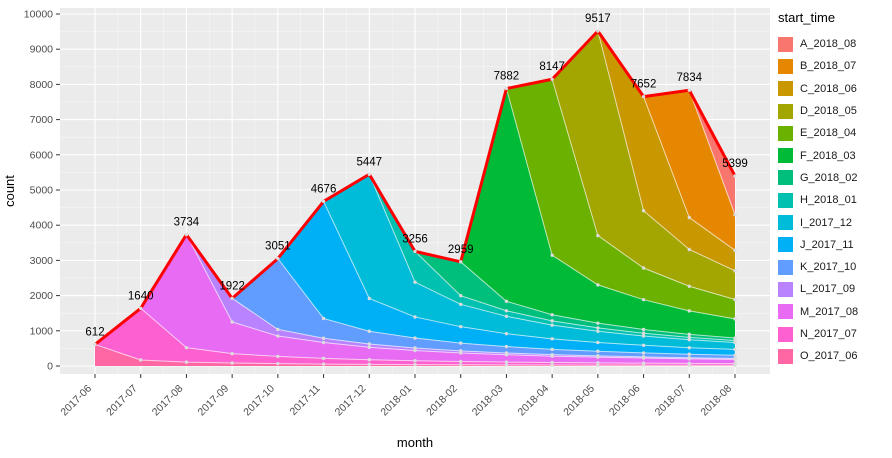  I want to click on x-tick-label: 2018-08, so click(716, 401).